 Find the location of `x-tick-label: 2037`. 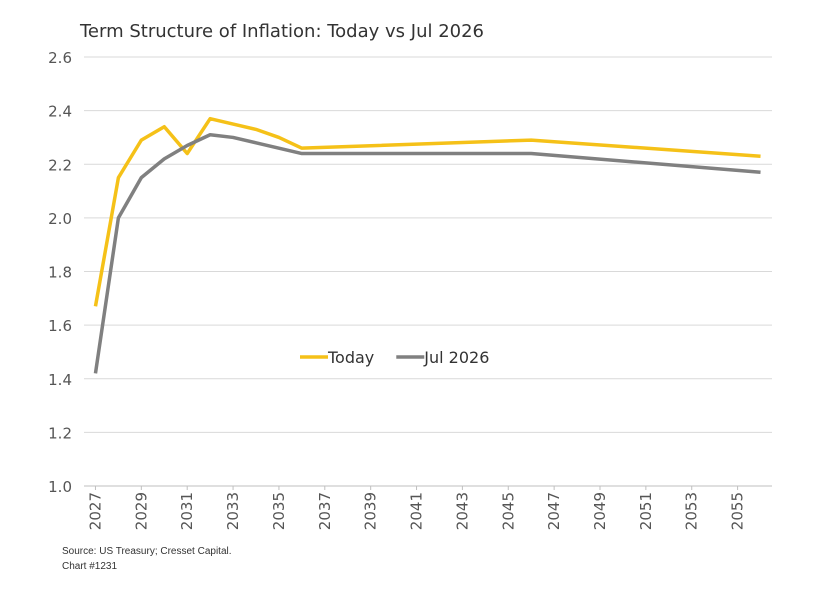

x-tick-label: 2037 is located at coordinates (325, 511).